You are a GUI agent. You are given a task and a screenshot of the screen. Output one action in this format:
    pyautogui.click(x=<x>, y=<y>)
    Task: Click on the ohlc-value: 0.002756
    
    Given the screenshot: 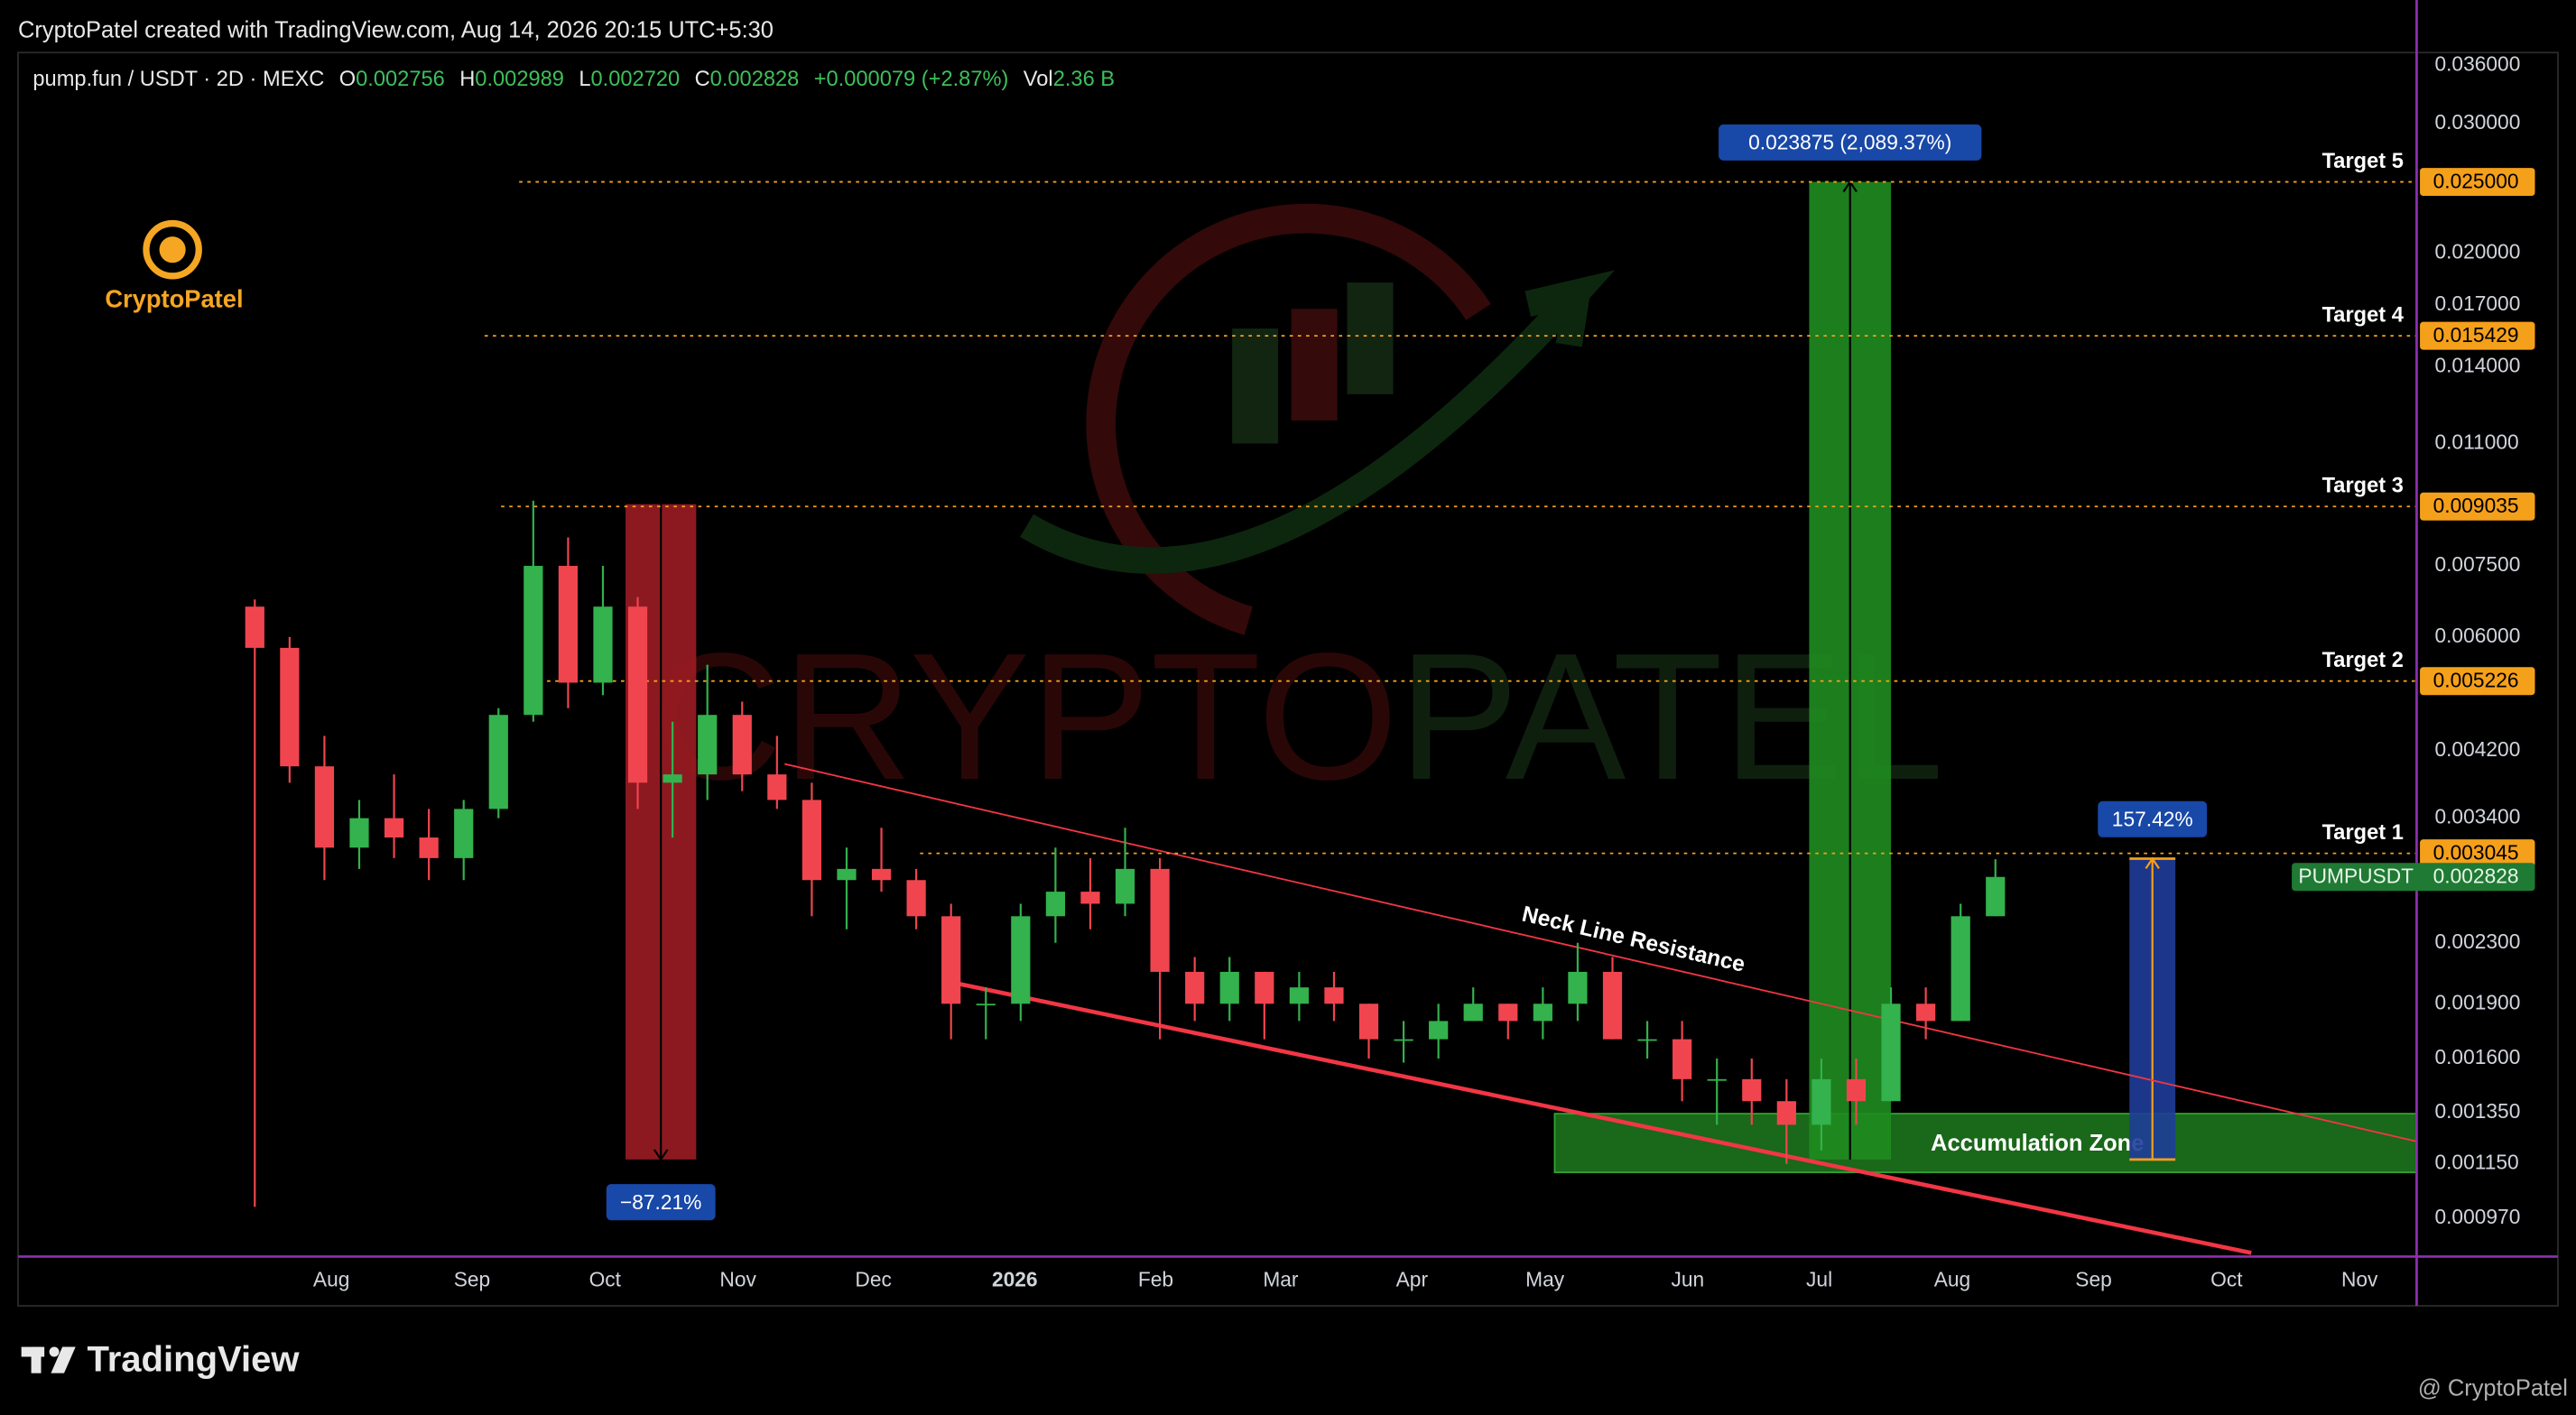 What is the action you would take?
    pyautogui.click(x=400, y=79)
    